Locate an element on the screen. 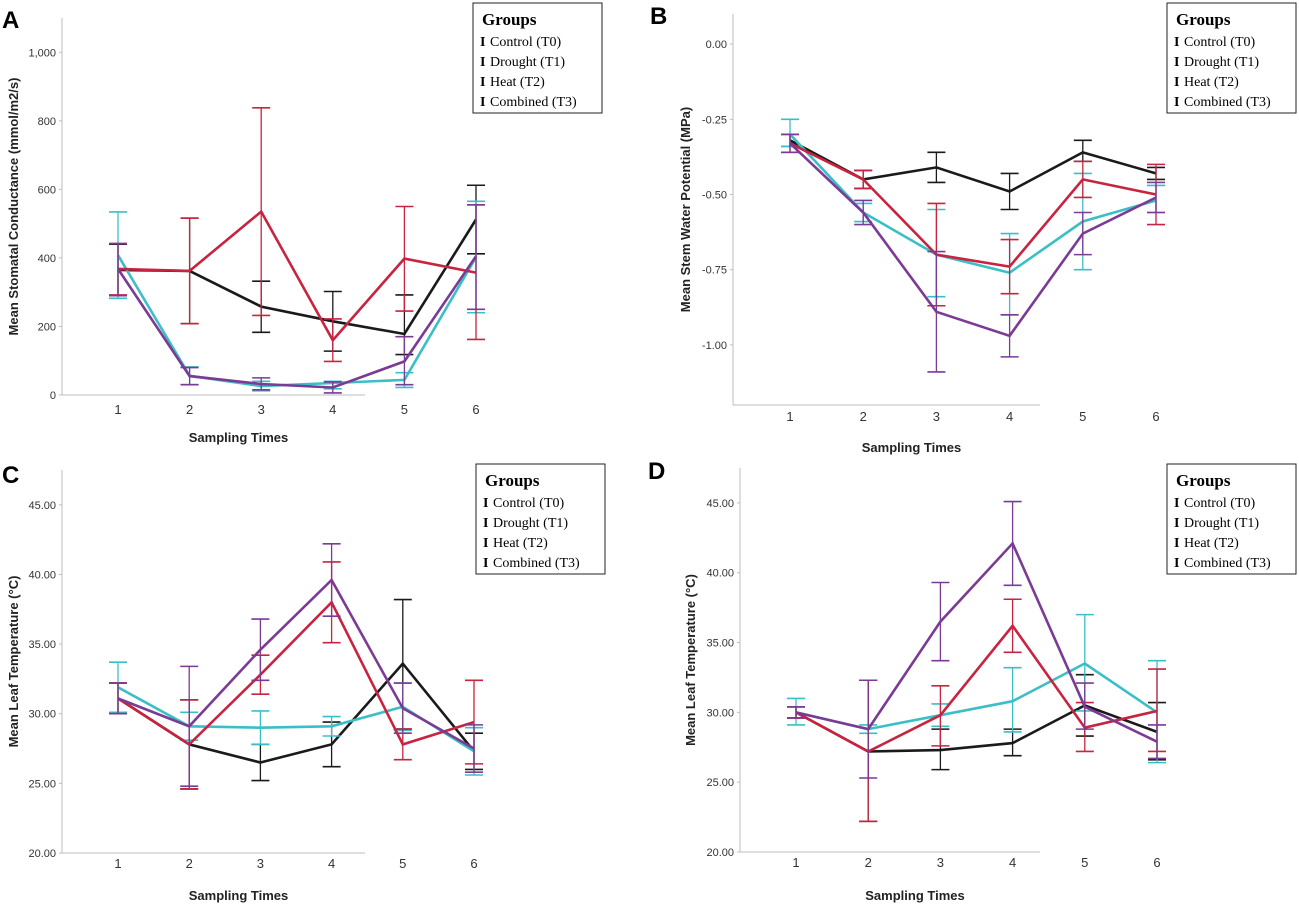 This screenshot has width=1299, height=912. y-tick-label: 600 is located at coordinates (47, 190).